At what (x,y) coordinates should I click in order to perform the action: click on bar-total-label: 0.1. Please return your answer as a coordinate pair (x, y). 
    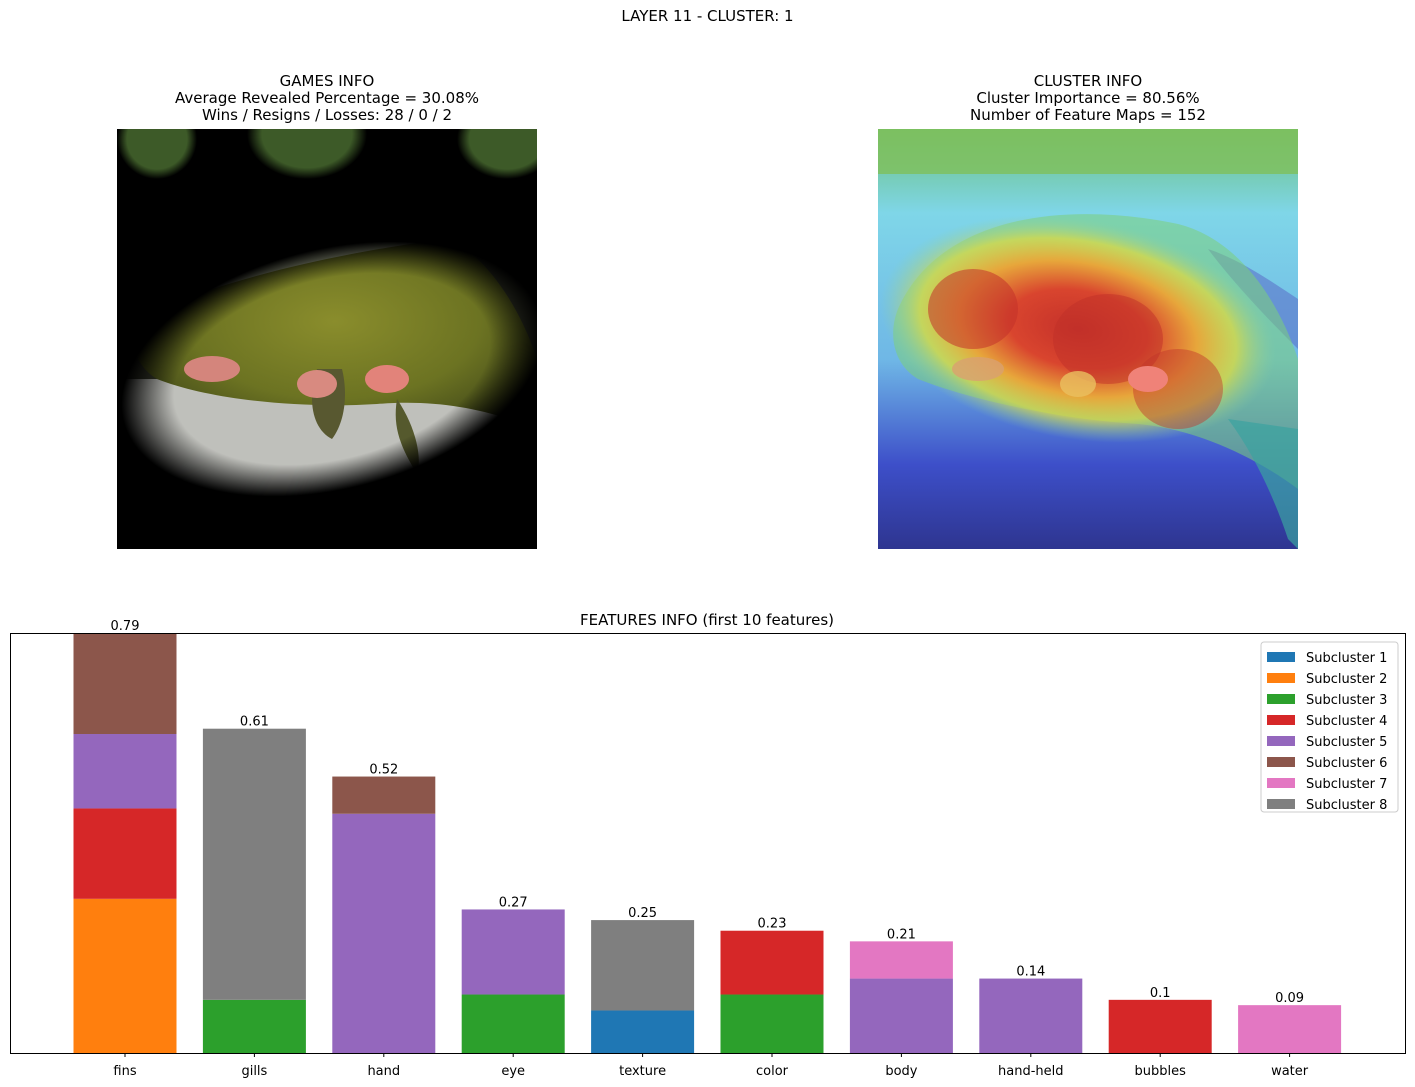
    Looking at the image, I should click on (1160, 993).